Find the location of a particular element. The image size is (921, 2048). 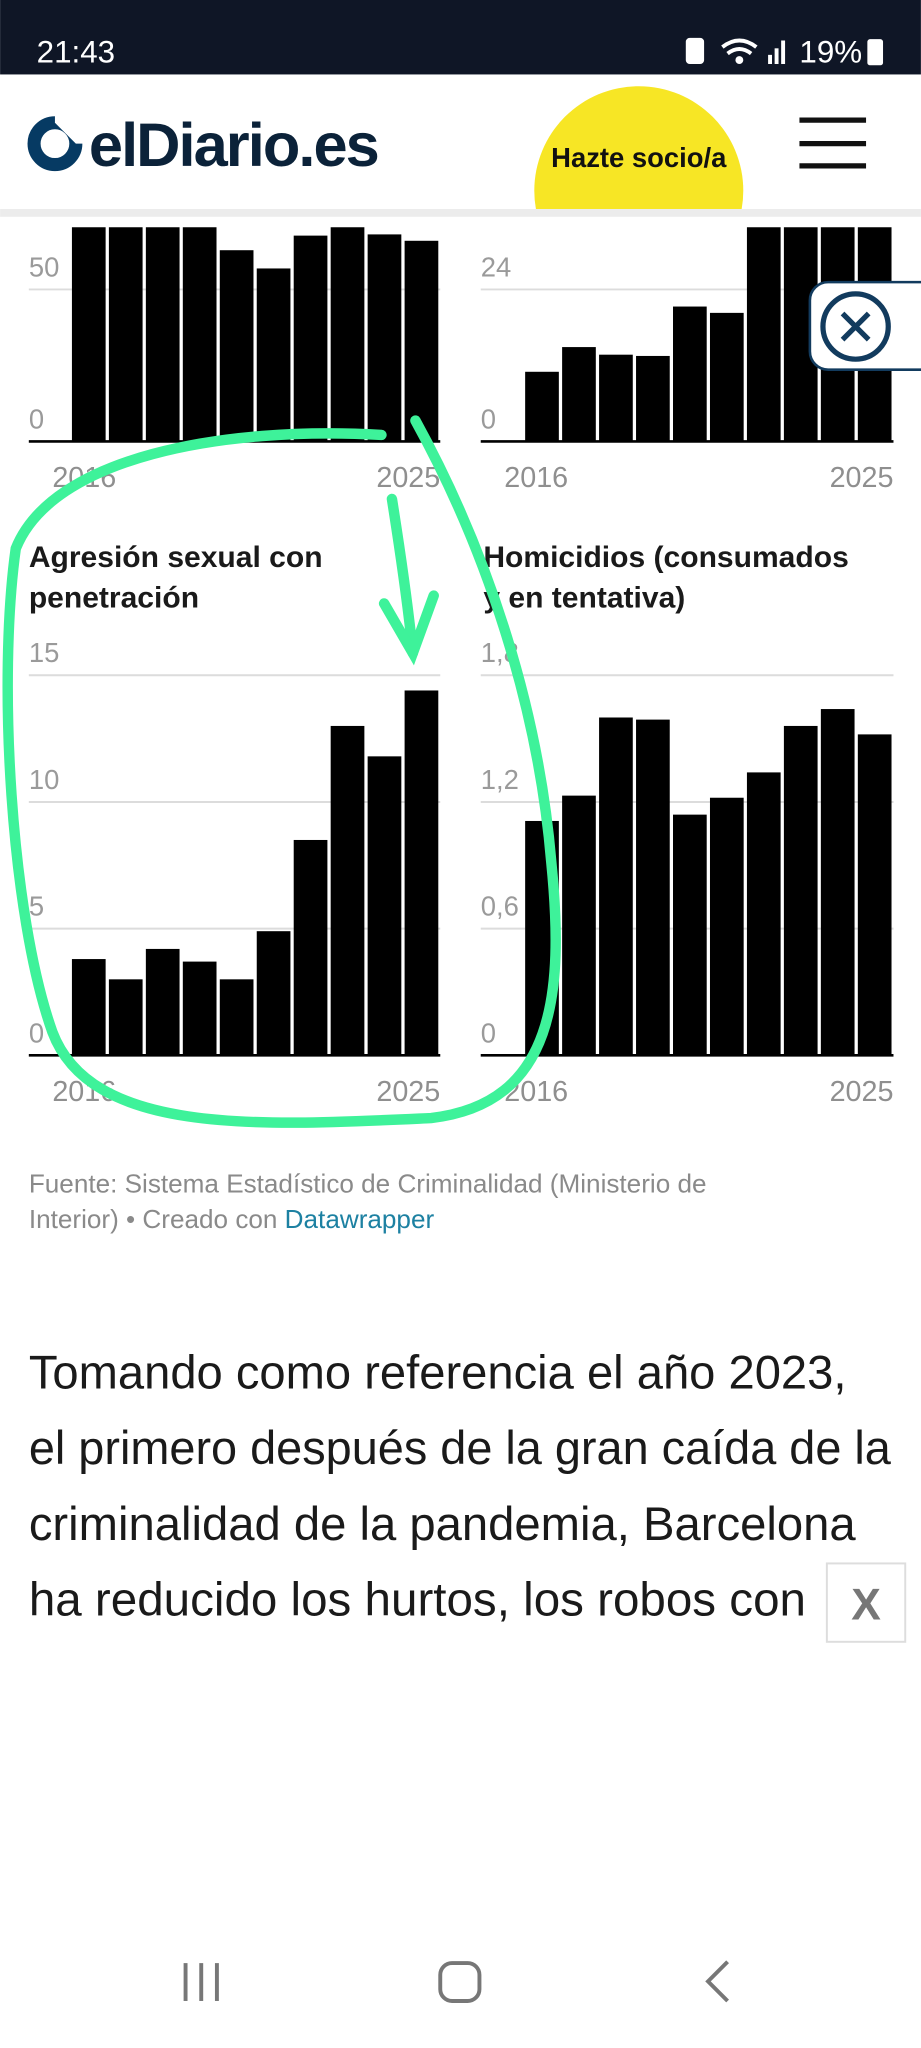

header-shadow is located at coordinates (460, 212).